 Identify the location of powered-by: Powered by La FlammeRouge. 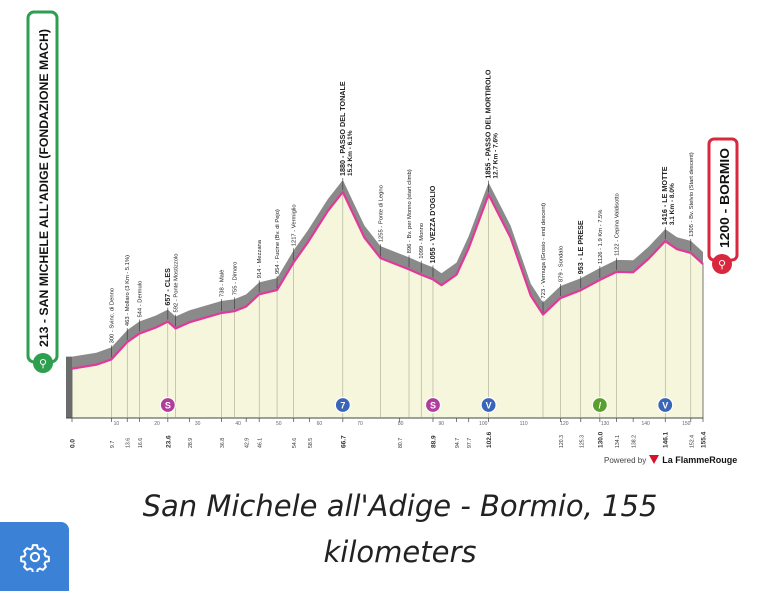
(670, 460).